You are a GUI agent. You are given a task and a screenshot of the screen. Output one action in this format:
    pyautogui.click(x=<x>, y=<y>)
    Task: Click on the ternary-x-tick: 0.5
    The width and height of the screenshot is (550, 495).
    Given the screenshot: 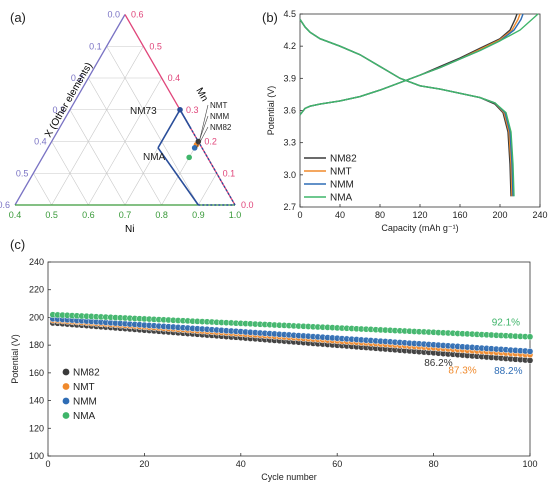 What is the action you would take?
    pyautogui.click(x=22, y=173)
    